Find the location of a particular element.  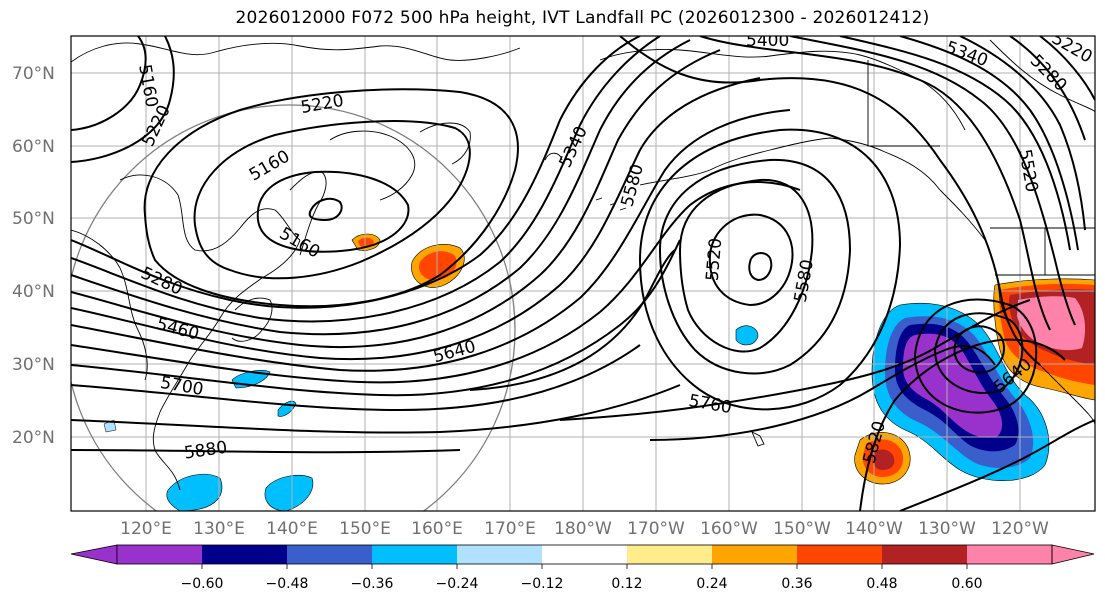

ivt-negative-core is located at coordinates (953, 385).